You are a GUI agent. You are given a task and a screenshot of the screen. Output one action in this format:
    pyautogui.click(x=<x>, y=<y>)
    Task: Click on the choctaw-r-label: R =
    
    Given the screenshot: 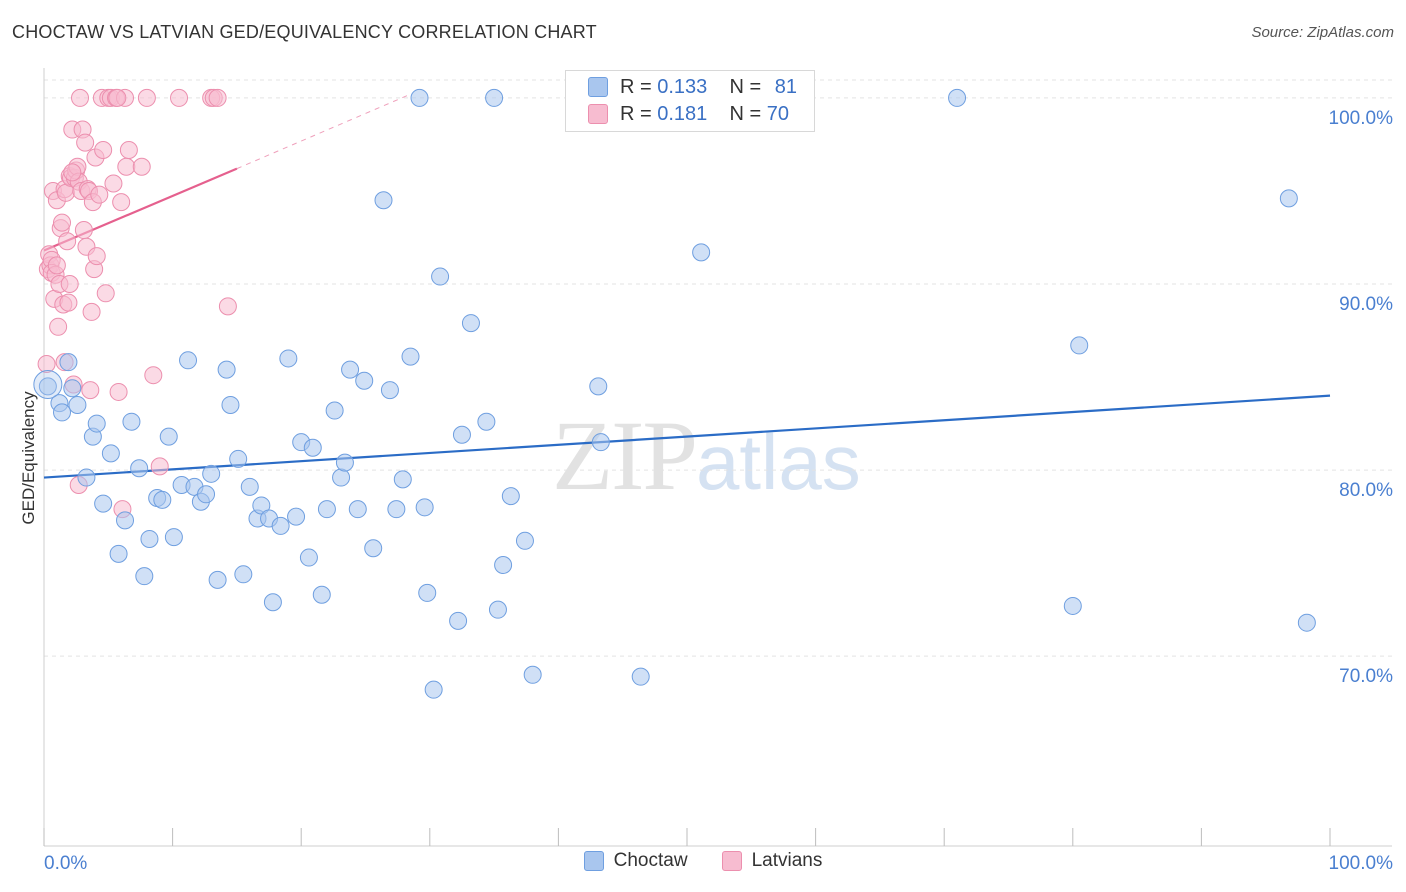 What is the action you would take?
    pyautogui.click(x=636, y=86)
    